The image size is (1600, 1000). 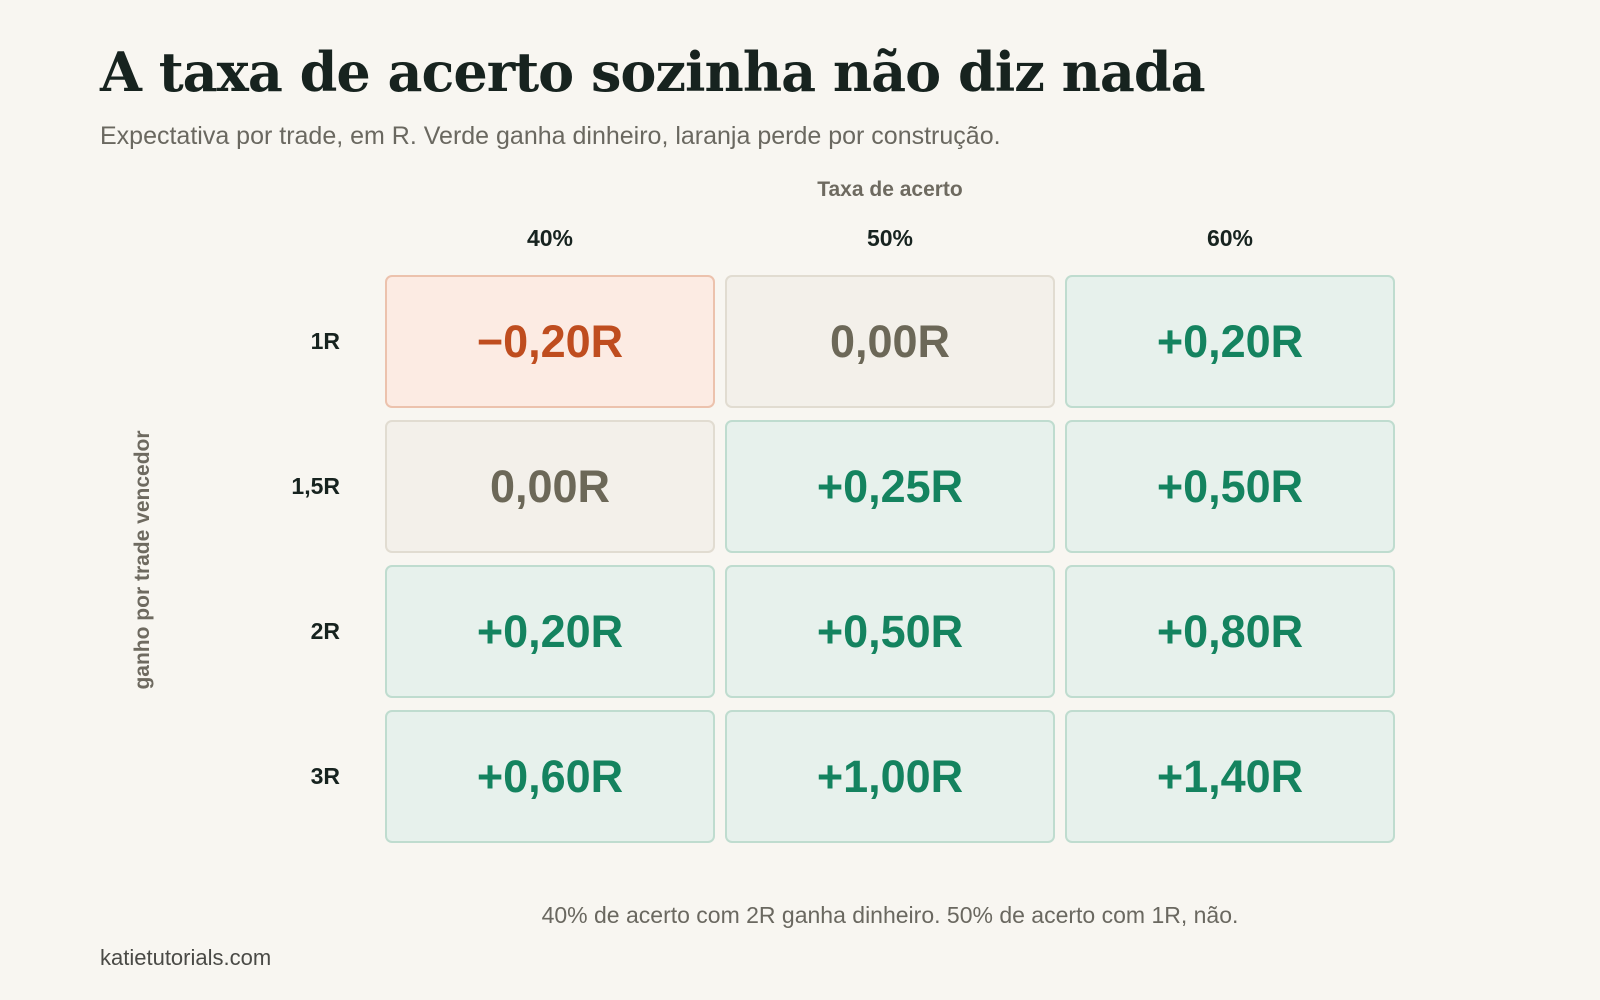 What do you see at coordinates (186, 957) in the screenshot?
I see `source-credit: katietutorials.com` at bounding box center [186, 957].